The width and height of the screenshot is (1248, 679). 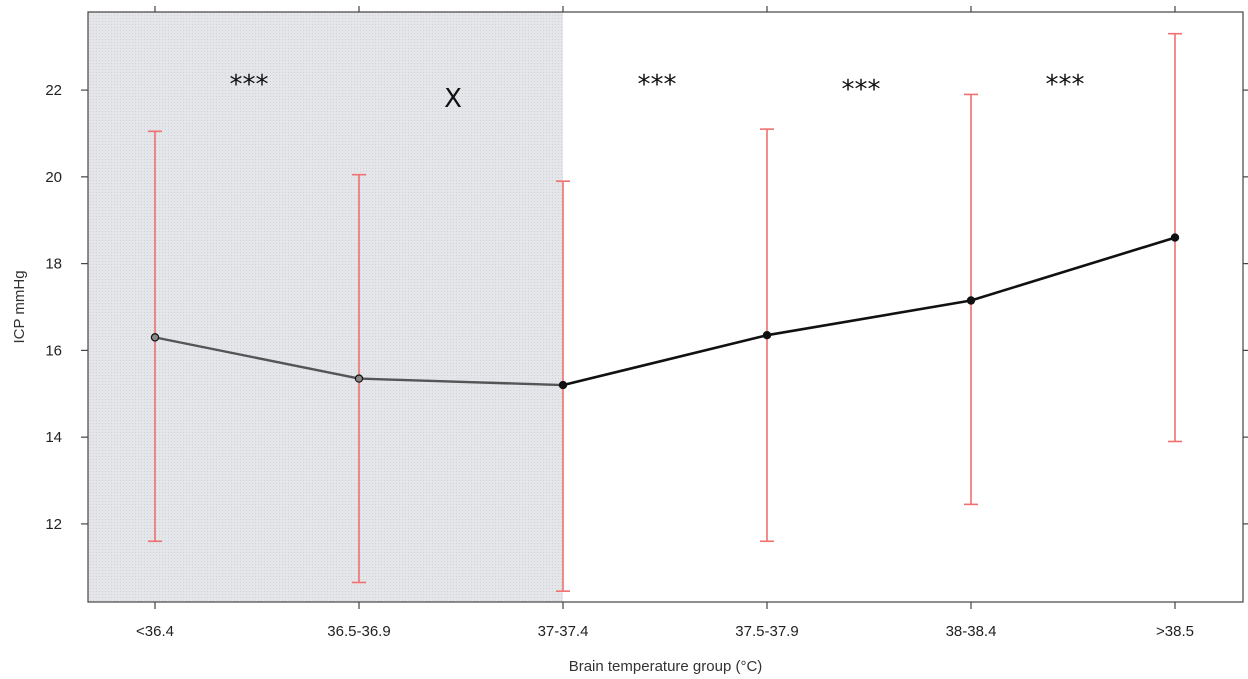 I want to click on y-tick-label: 14, so click(x=53, y=437).